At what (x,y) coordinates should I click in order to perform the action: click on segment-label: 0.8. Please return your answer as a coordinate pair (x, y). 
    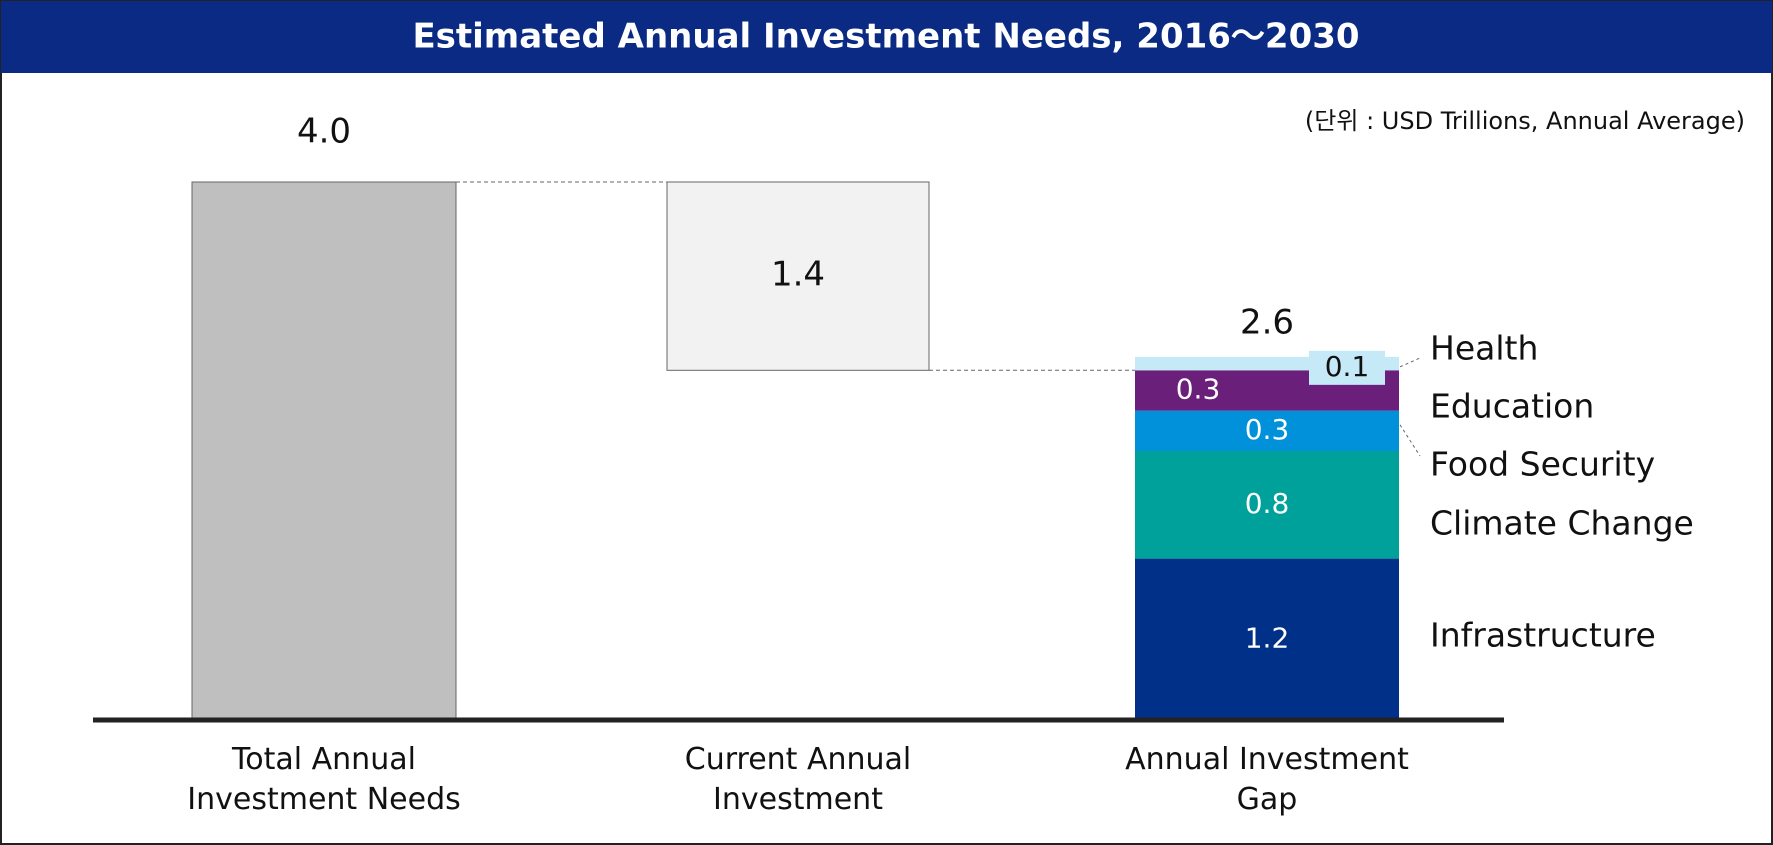
    Looking at the image, I should click on (1267, 503).